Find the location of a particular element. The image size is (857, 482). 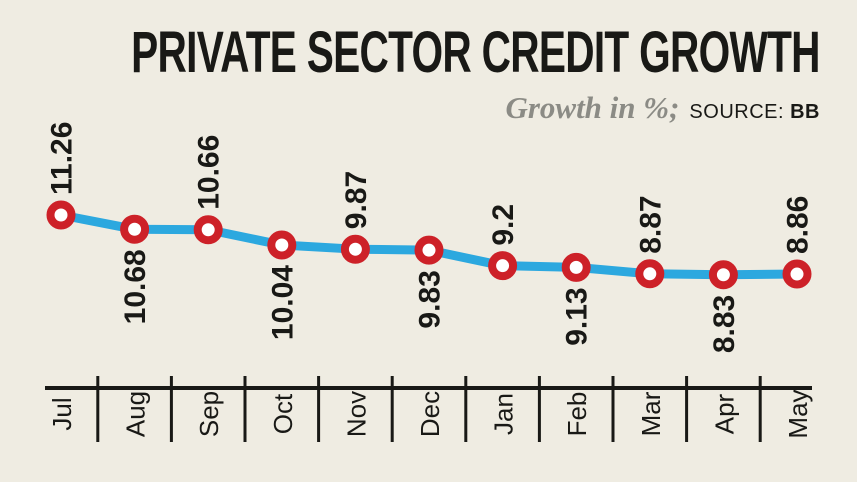

month-label: Sep is located at coordinates (209, 414).